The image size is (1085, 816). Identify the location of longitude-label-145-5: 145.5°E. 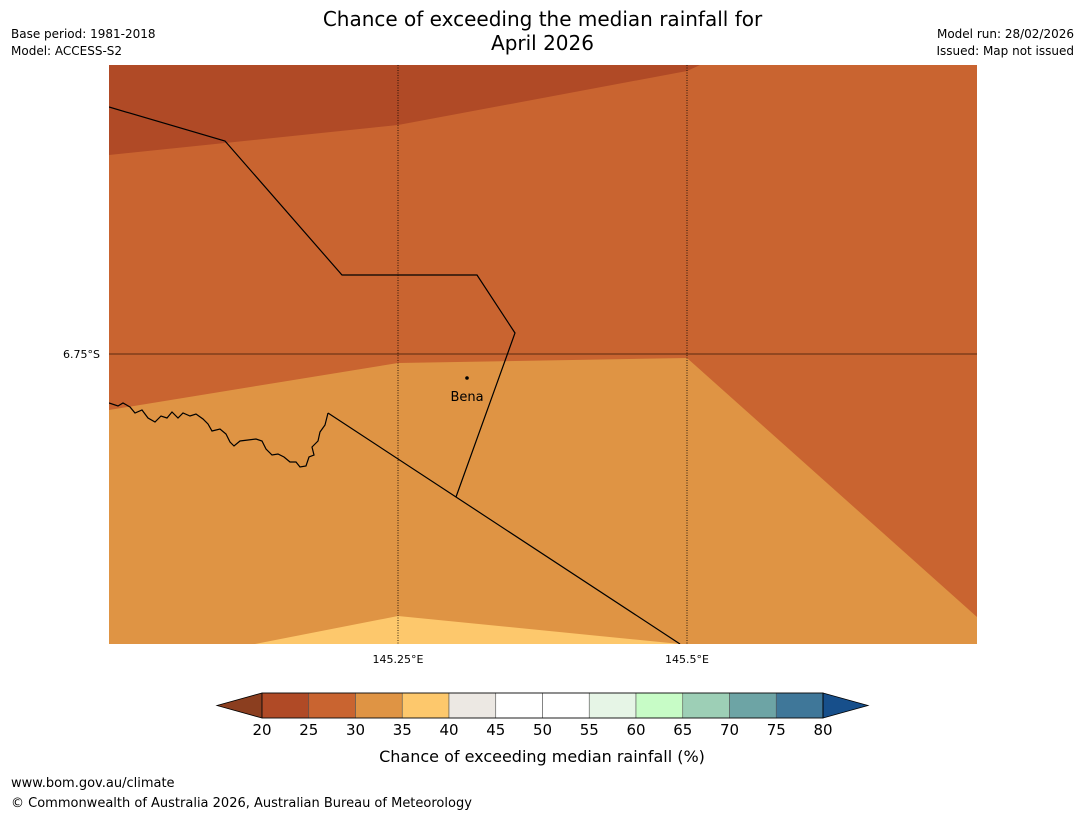
(687, 659).